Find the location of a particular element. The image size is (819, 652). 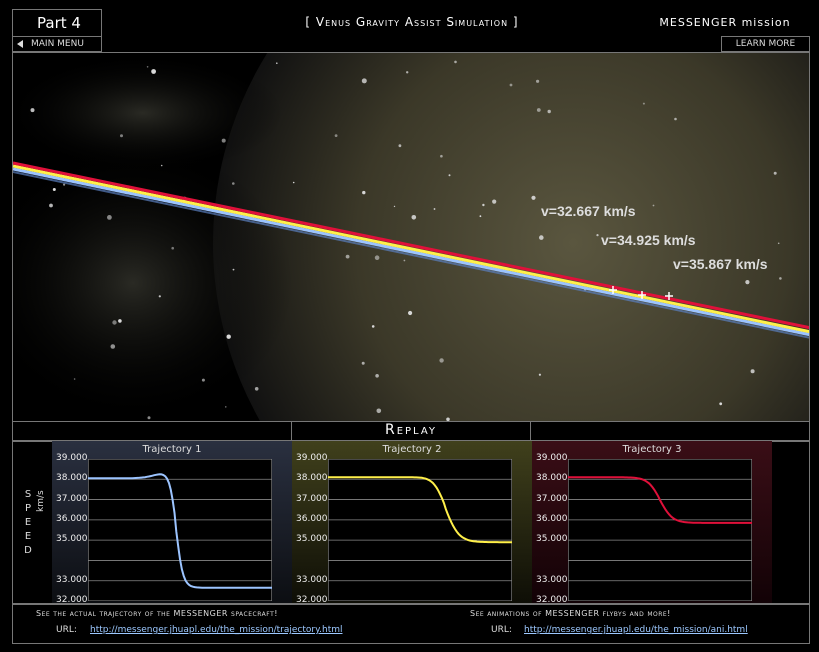

replay-button: Replay is located at coordinates (411, 431).